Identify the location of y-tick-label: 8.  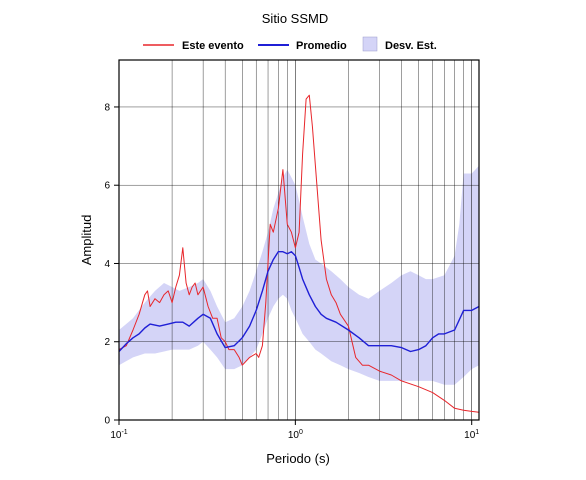
(107, 107).